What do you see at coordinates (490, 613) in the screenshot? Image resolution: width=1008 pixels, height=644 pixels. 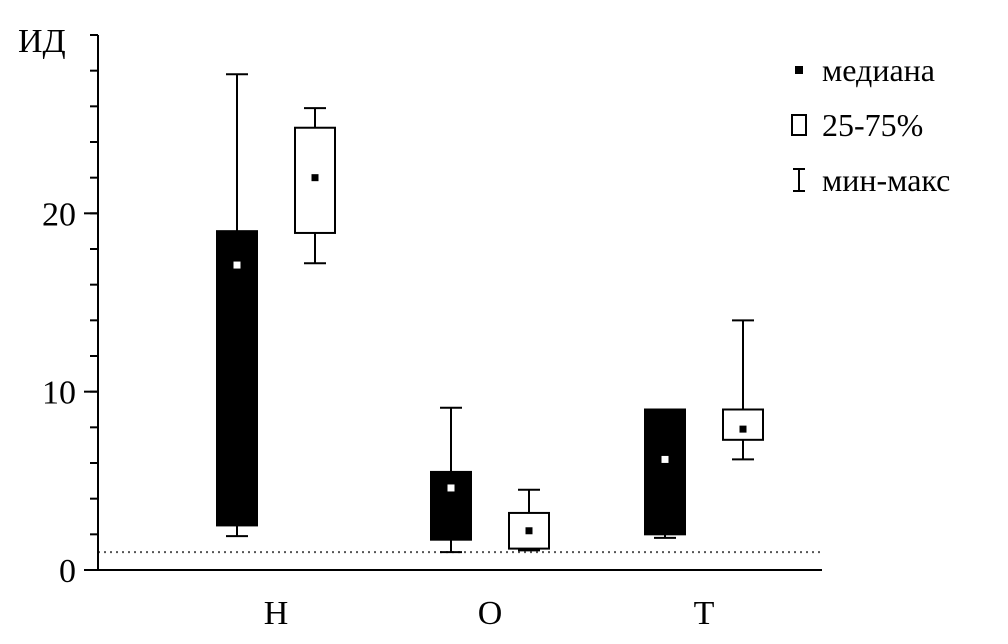 I see `x-tick-label: О` at bounding box center [490, 613].